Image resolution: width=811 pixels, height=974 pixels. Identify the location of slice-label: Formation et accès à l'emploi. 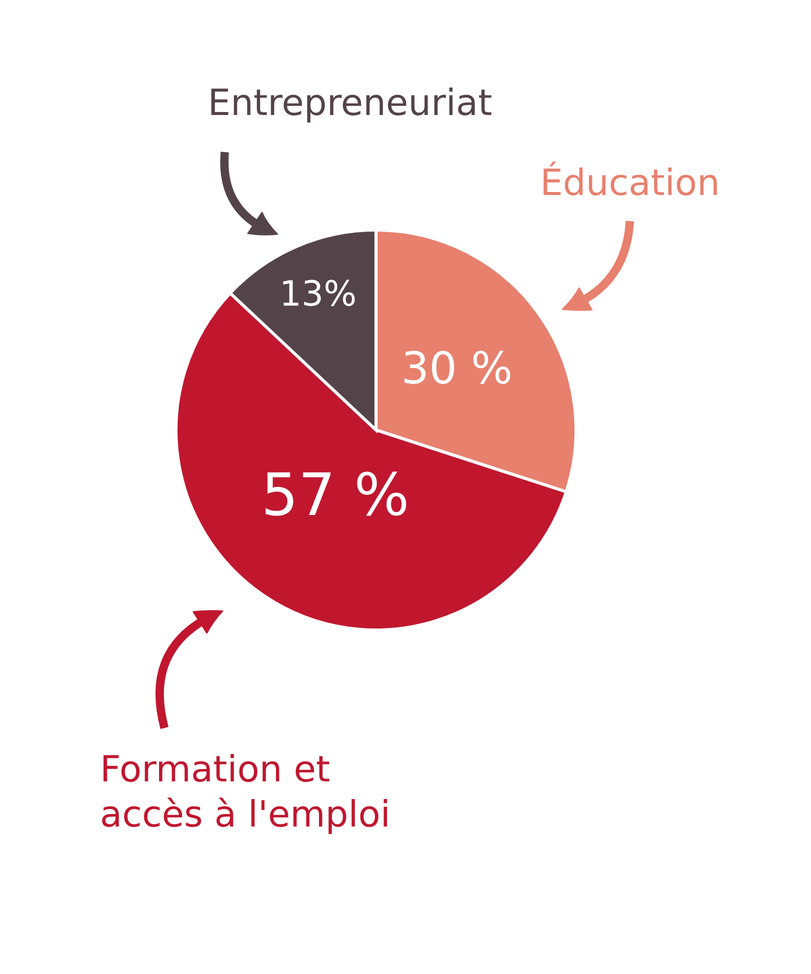
(244, 794).